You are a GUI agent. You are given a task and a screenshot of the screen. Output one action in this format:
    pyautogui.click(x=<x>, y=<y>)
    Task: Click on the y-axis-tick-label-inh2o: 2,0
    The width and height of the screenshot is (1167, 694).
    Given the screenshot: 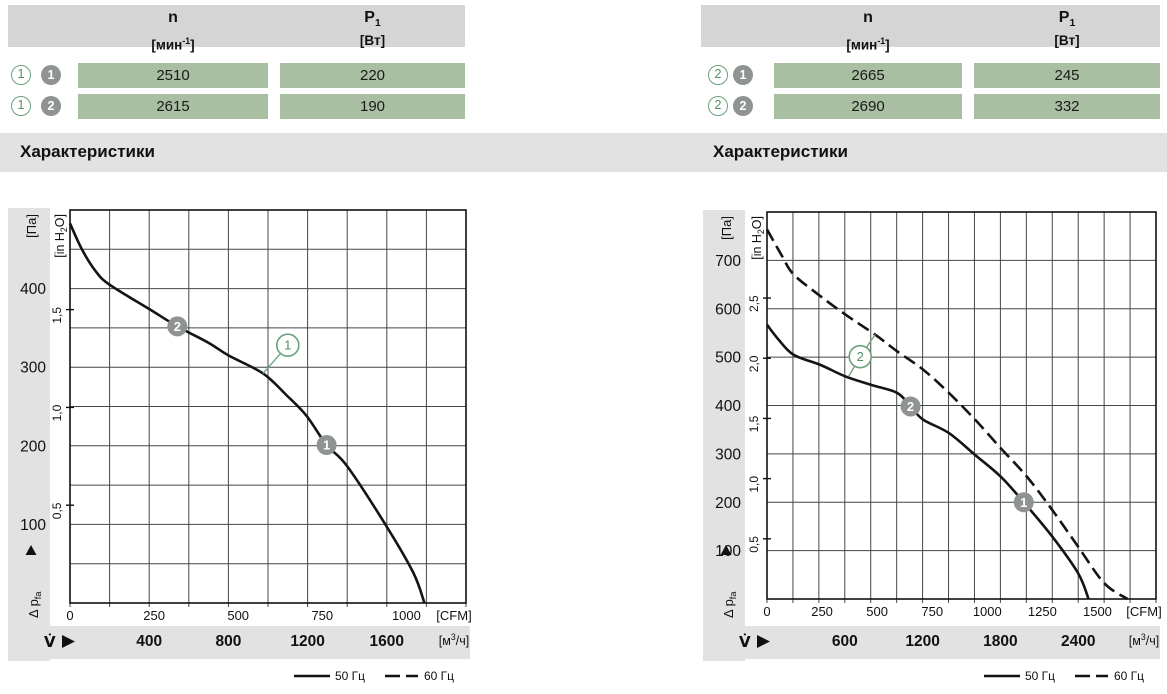 What is the action you would take?
    pyautogui.click(x=754, y=363)
    